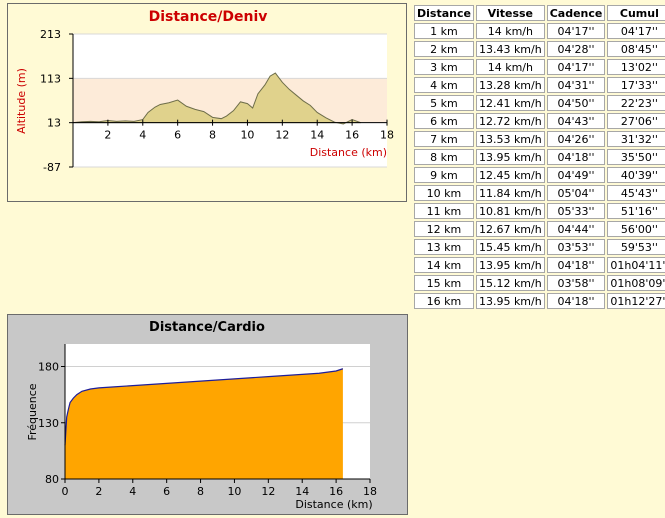 This screenshot has width=665, height=518. I want to click on cell-cumul: 45'43'', so click(636, 193).